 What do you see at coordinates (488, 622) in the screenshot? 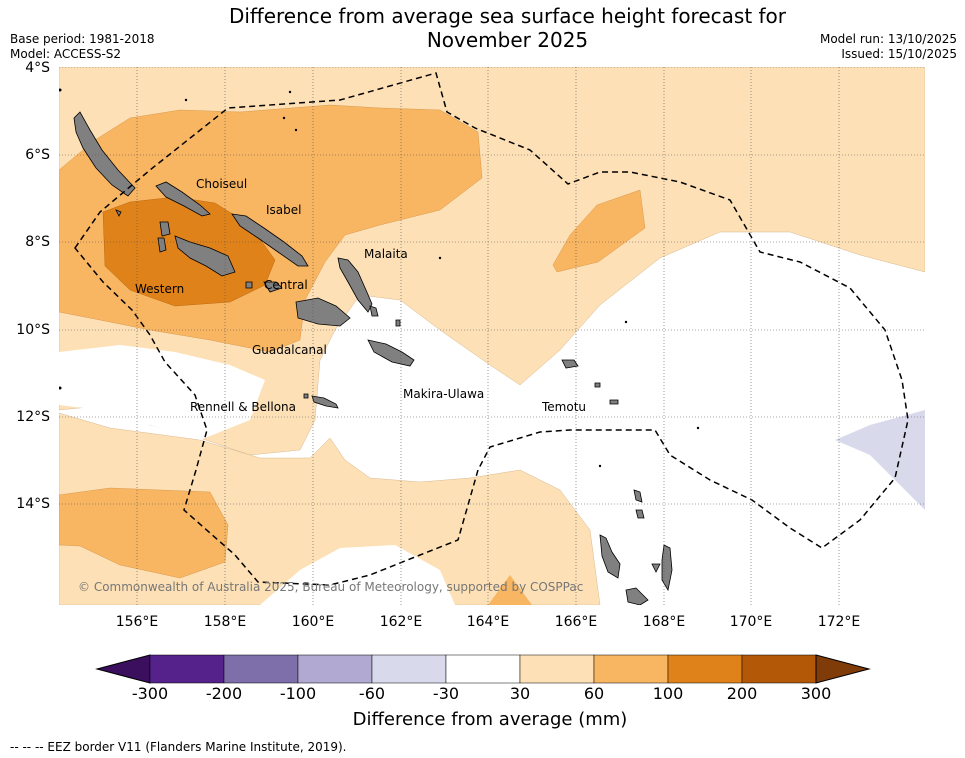
I see `lon-label: 164°E` at bounding box center [488, 622].